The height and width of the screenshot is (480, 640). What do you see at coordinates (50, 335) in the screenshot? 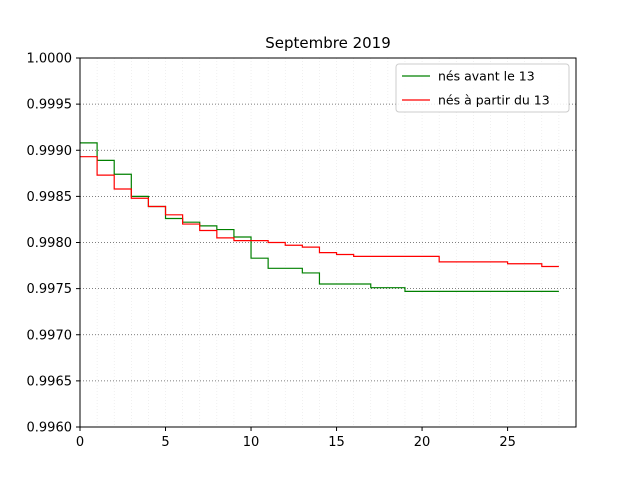
I see `y-tick-label: 0.9970` at bounding box center [50, 335].